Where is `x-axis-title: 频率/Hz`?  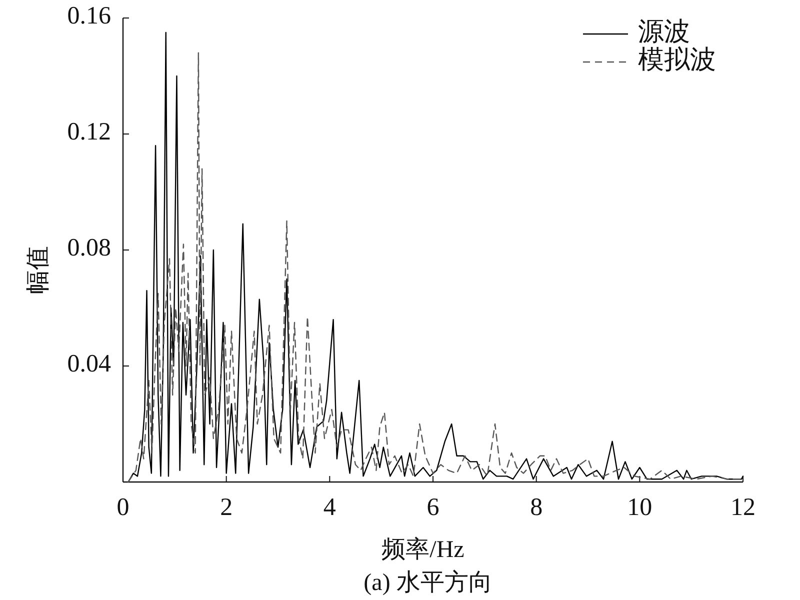 x-axis-title: 频率/Hz is located at coordinates (423, 549).